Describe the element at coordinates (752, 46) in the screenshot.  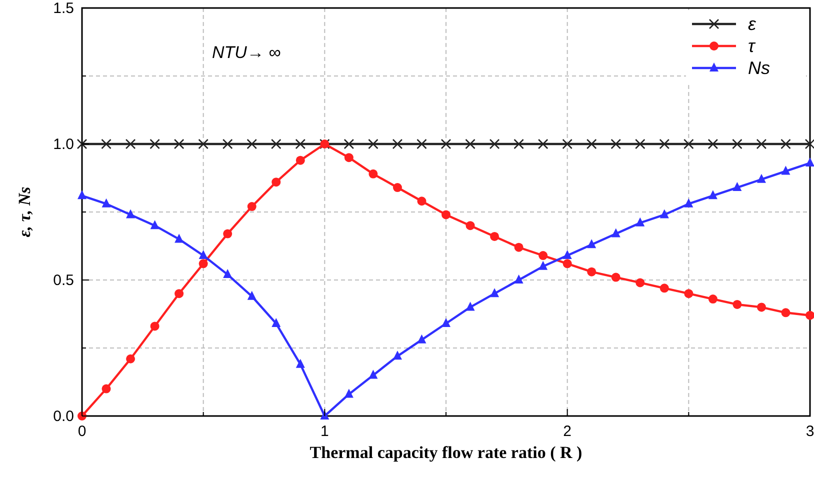
I see `legend-label: τ` at that location.